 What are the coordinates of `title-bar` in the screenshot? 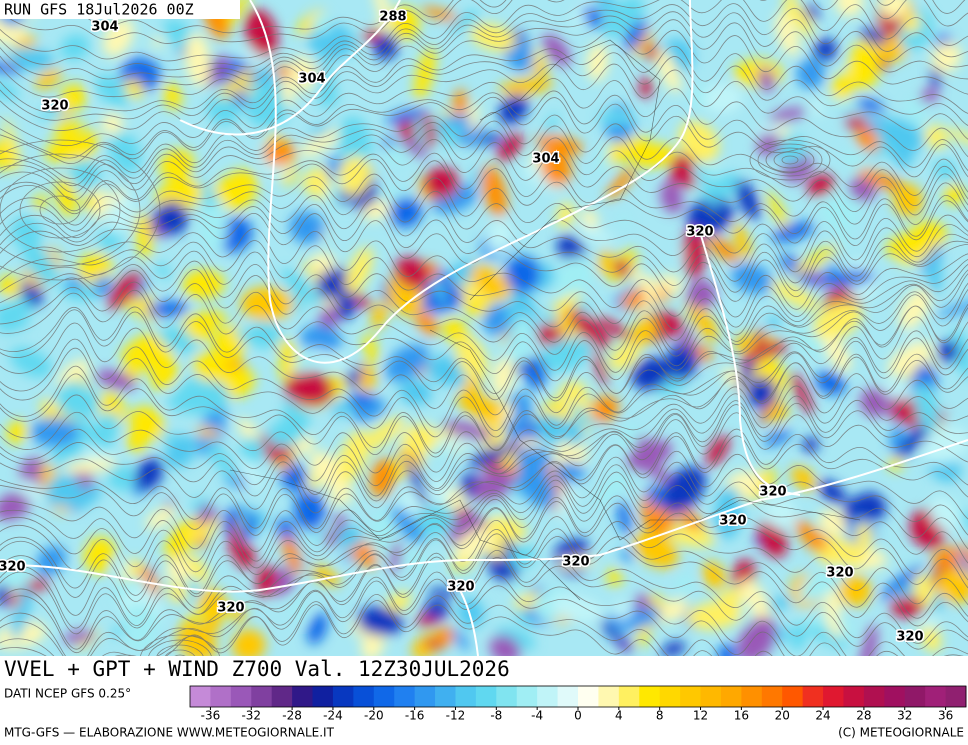 It's located at (484, 670).